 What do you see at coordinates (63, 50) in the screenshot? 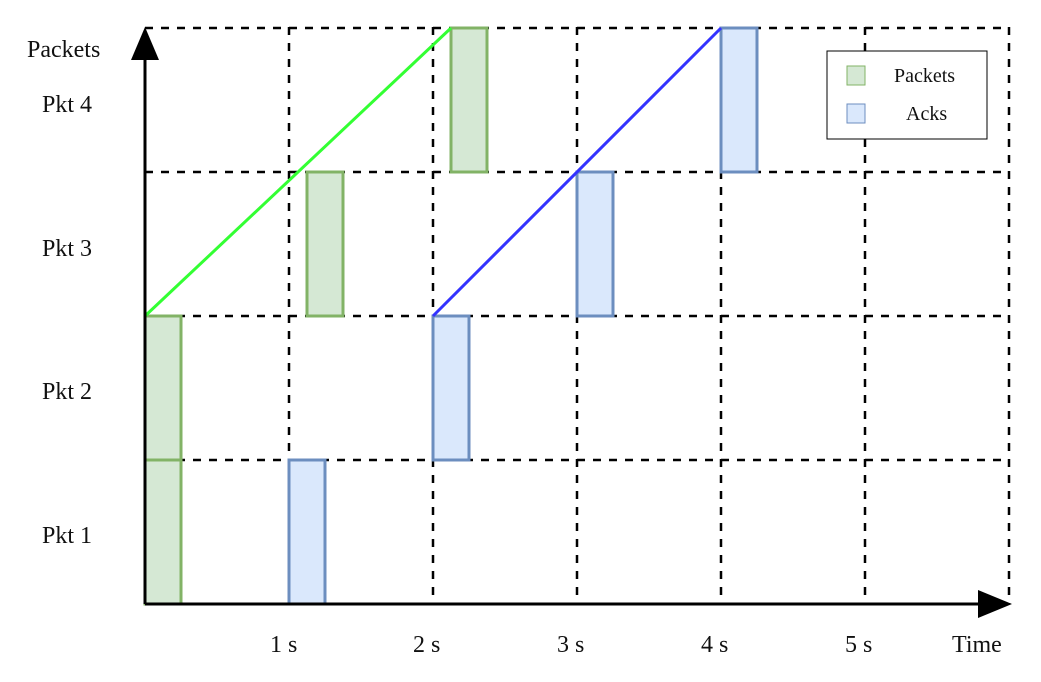
I see `y-axis-title: Packets` at bounding box center [63, 50].